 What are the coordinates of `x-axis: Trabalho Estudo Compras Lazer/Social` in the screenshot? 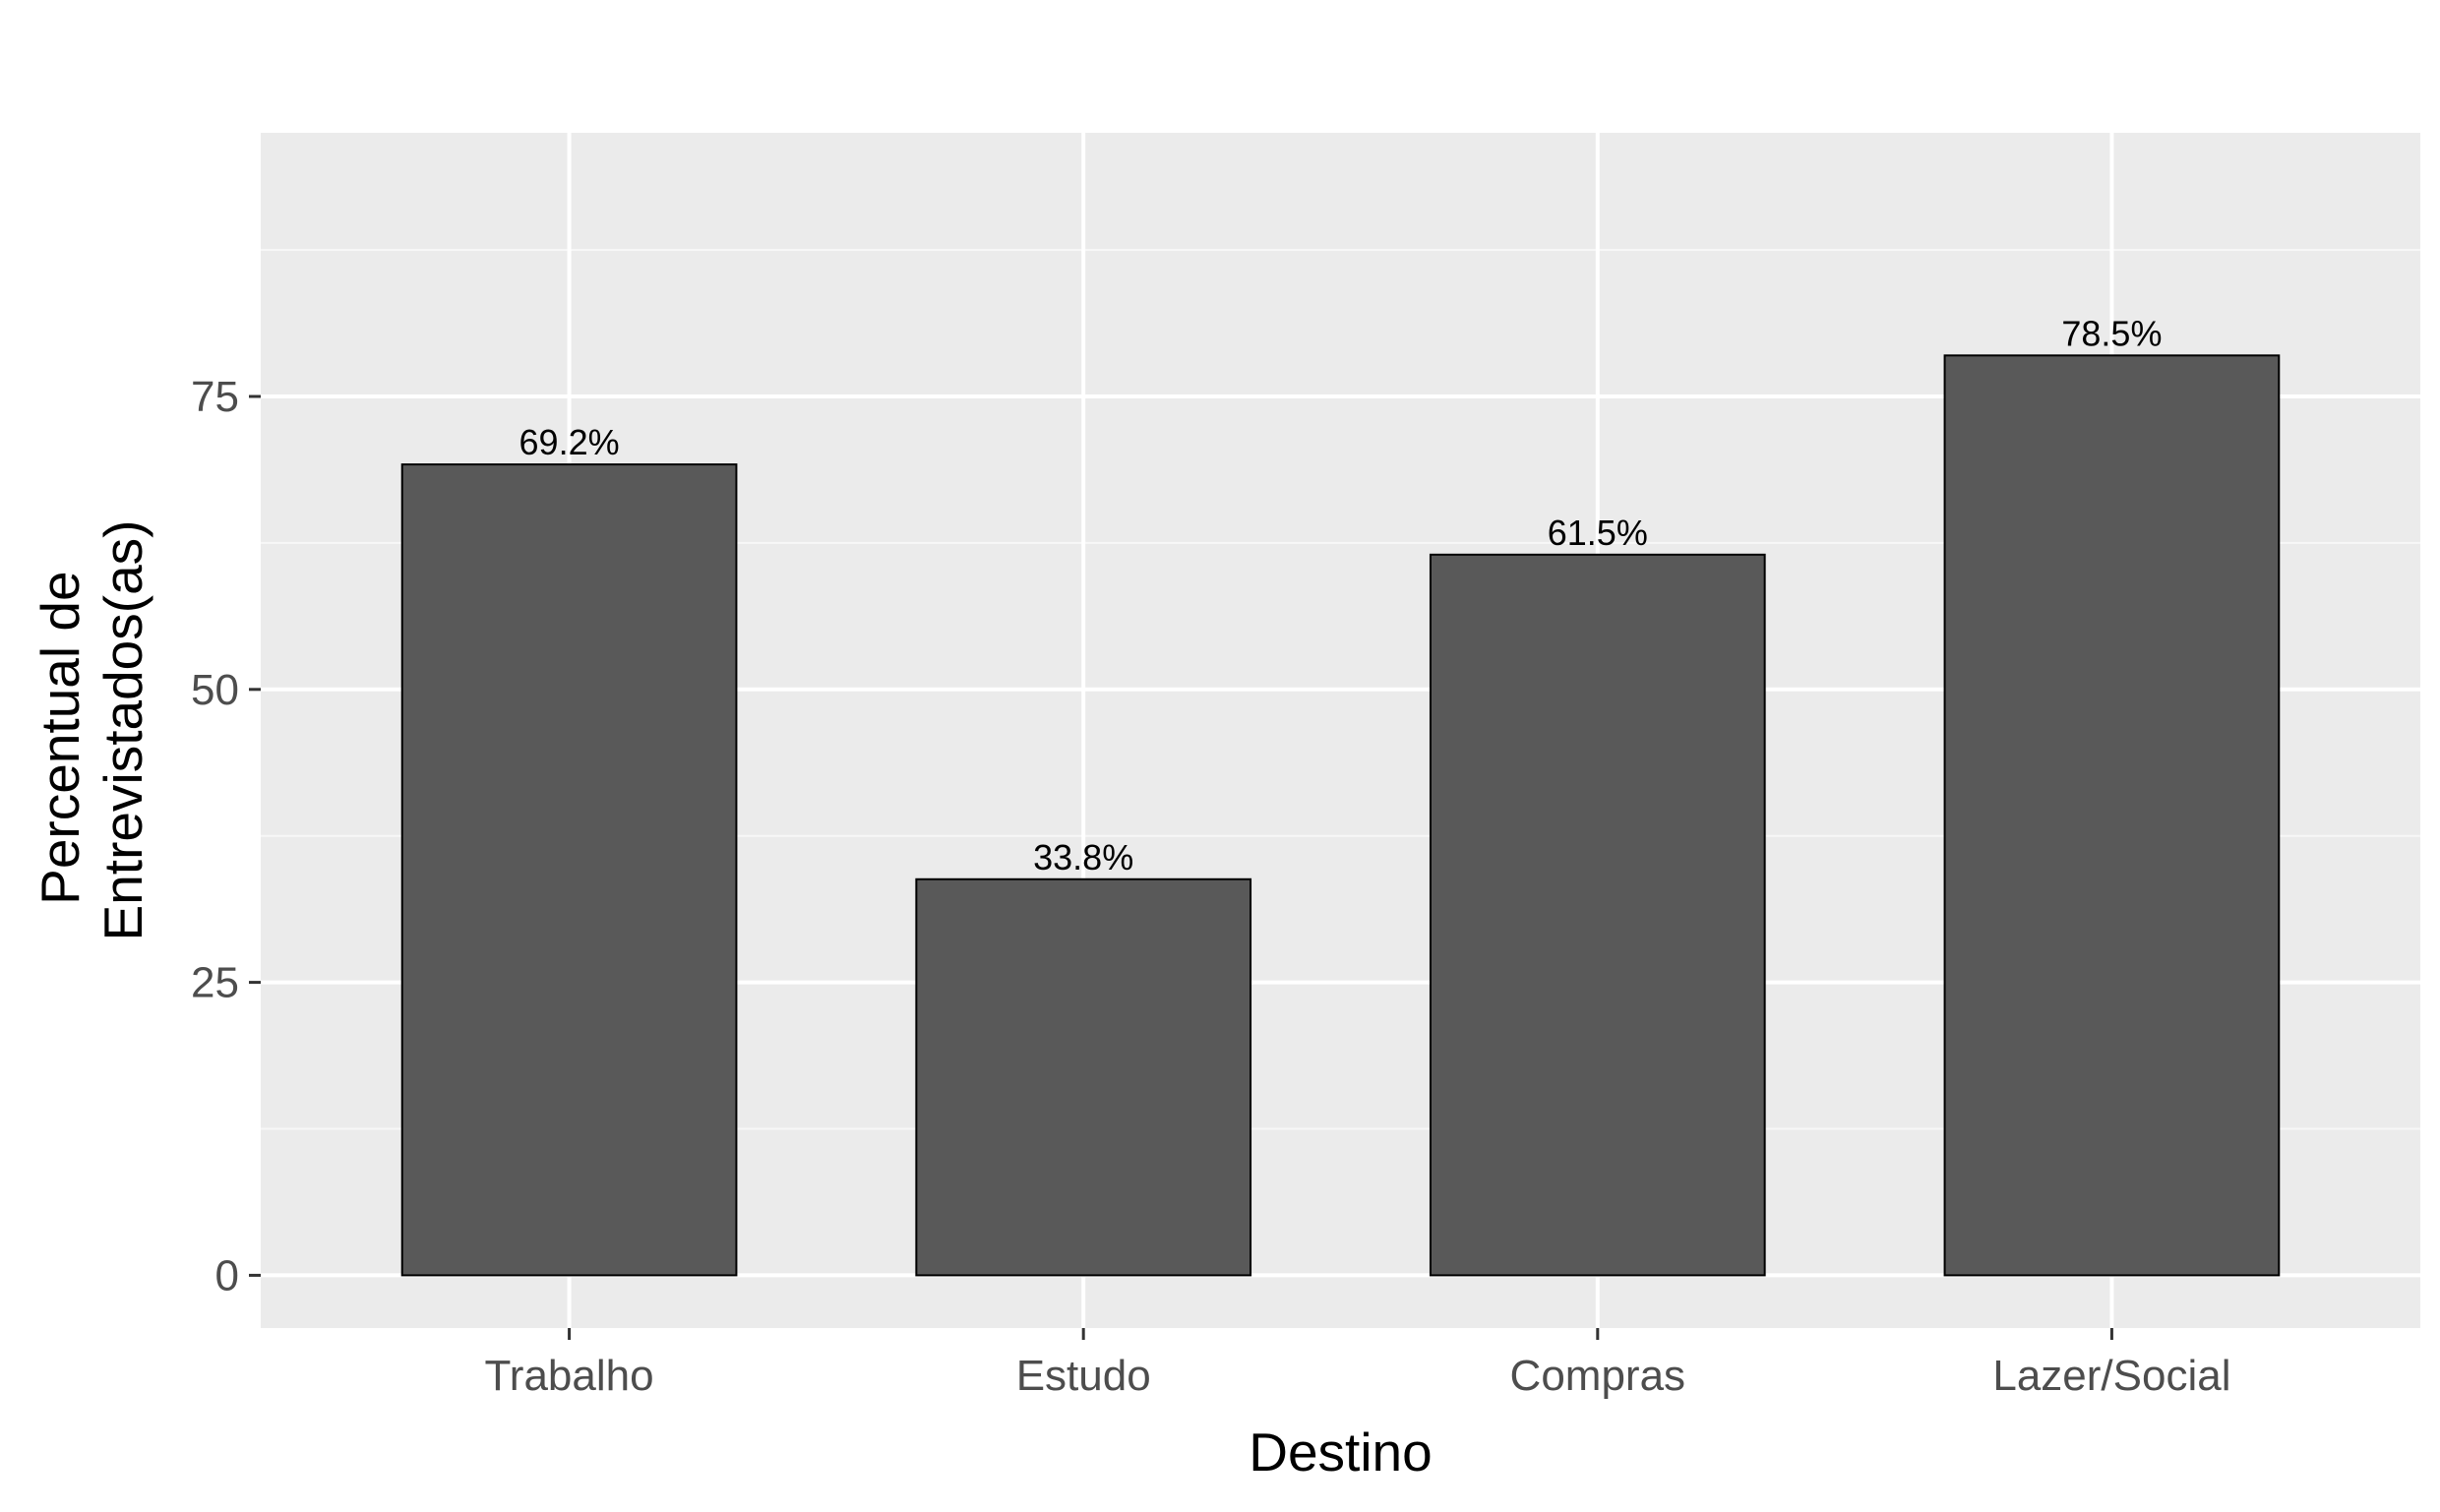 It's located at (1357, 1364).